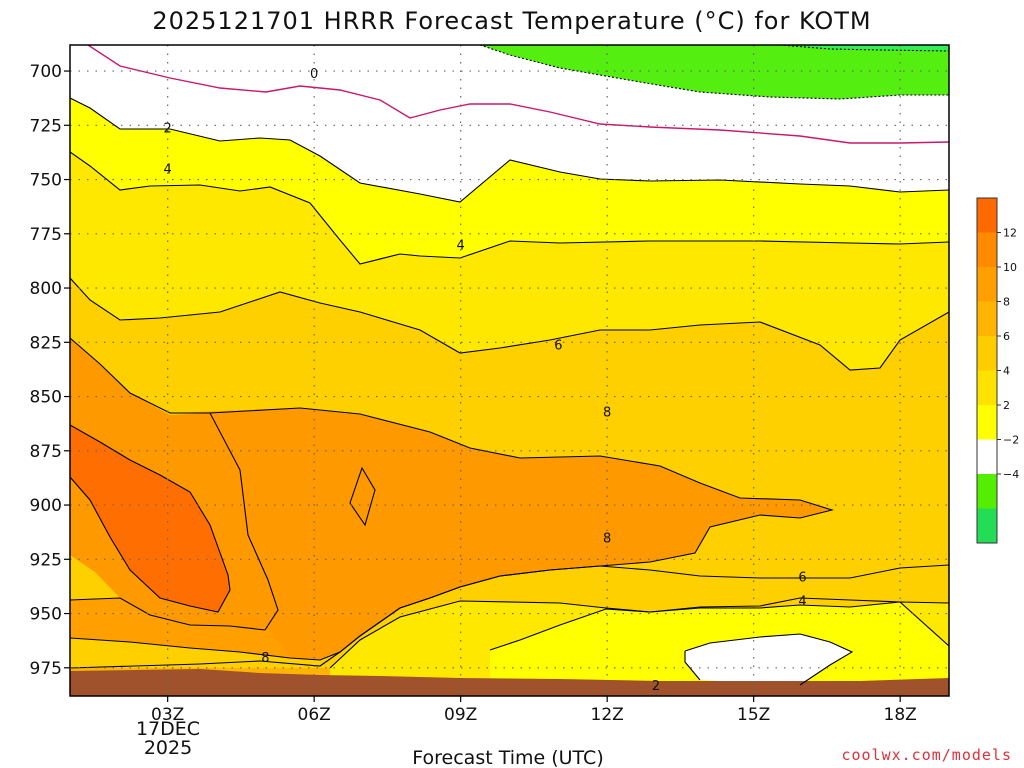 This screenshot has width=1024, height=768. What do you see at coordinates (46, 181) in the screenshot?
I see `y-tick-label: 750` at bounding box center [46, 181].